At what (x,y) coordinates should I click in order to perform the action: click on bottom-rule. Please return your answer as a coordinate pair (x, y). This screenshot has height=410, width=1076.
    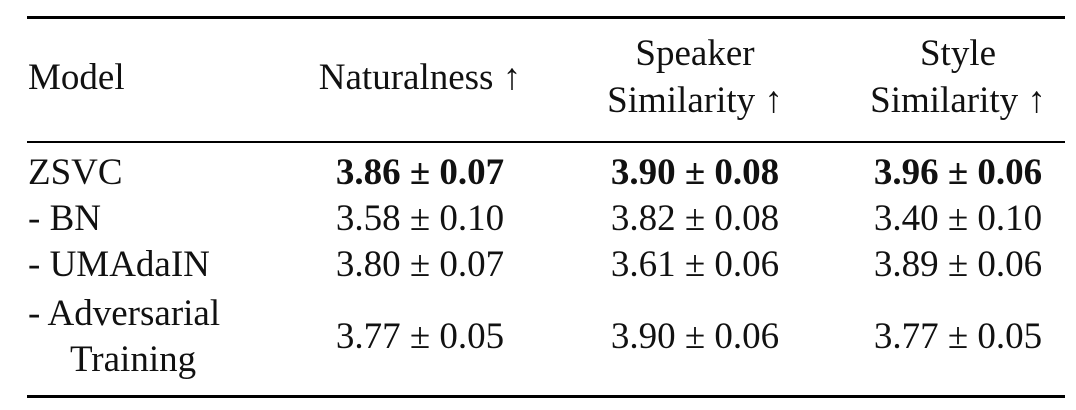
    Looking at the image, I should click on (546, 396).